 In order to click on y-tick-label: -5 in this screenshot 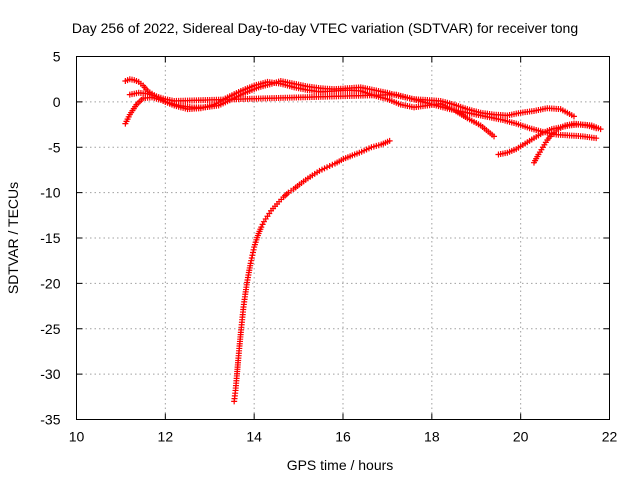, I will do `click(54, 147)`.